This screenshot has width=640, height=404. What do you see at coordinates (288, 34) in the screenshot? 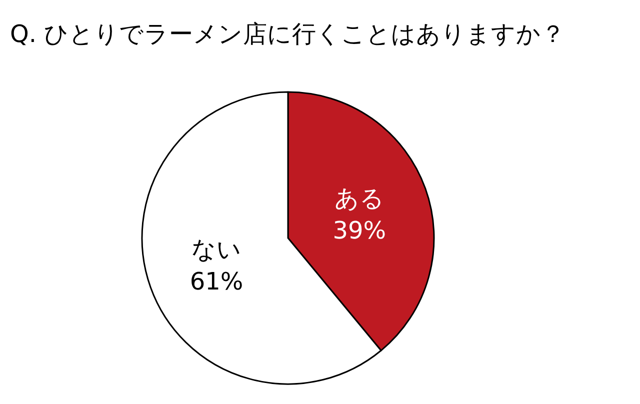
I see `chart-title: Q. ひとりでラーメン店に行くことはありますか？` at bounding box center [288, 34].